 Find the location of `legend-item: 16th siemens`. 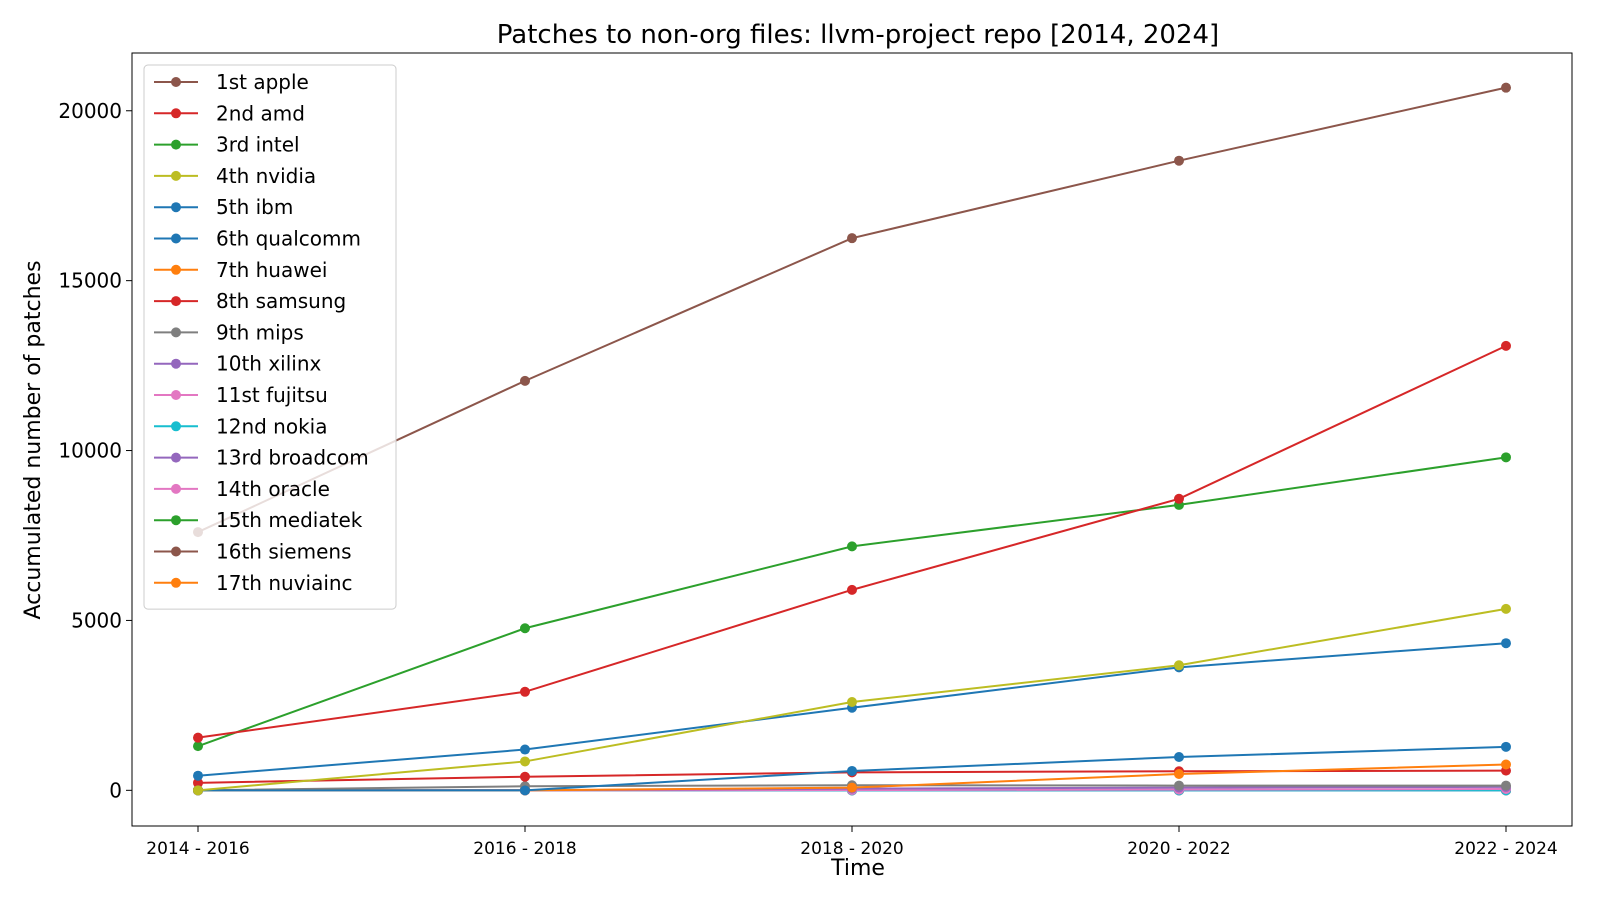

legend-item: 16th siemens is located at coordinates (253, 552).